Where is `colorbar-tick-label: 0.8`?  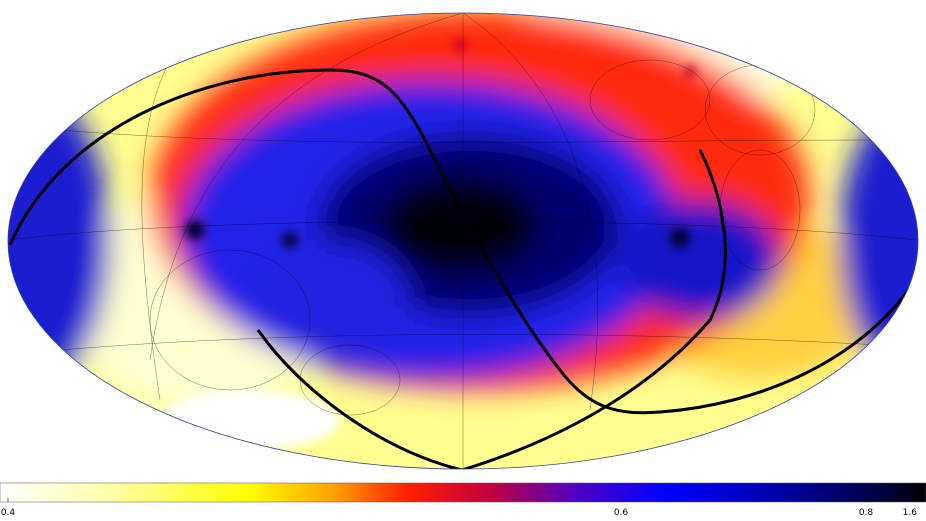
colorbar-tick-label: 0.8 is located at coordinates (866, 513).